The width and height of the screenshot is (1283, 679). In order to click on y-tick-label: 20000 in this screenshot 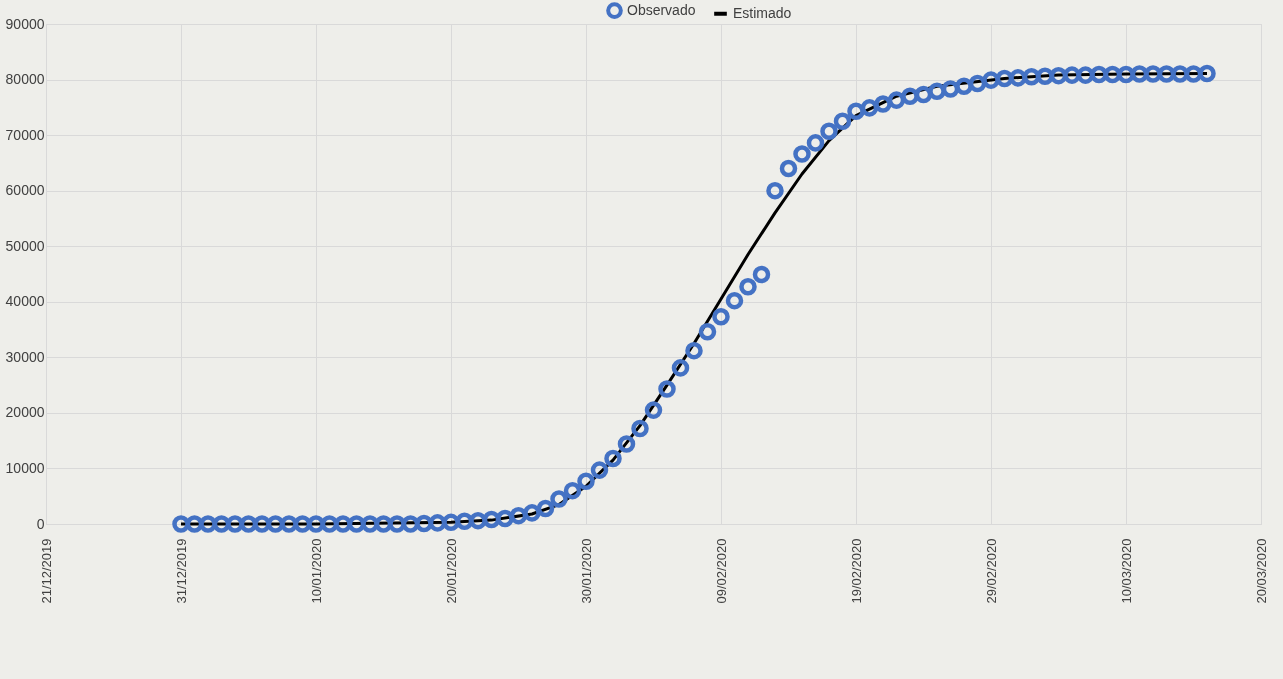, I will do `click(25, 412)`.